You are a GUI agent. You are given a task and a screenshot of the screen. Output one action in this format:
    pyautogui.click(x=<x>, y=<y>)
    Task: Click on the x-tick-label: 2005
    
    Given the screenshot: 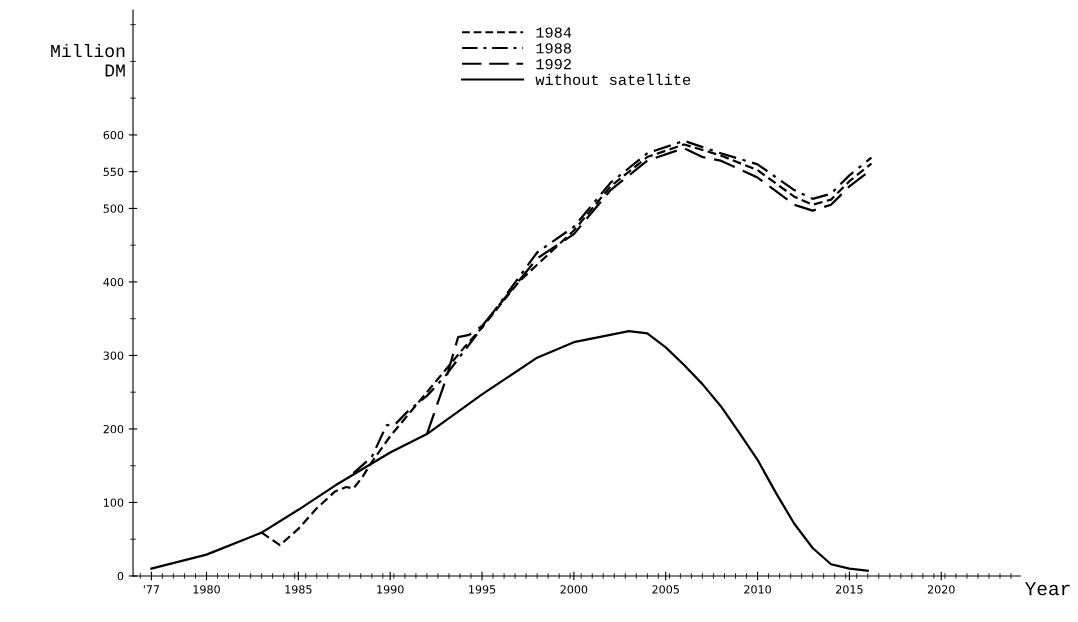 What is the action you would take?
    pyautogui.click(x=665, y=589)
    